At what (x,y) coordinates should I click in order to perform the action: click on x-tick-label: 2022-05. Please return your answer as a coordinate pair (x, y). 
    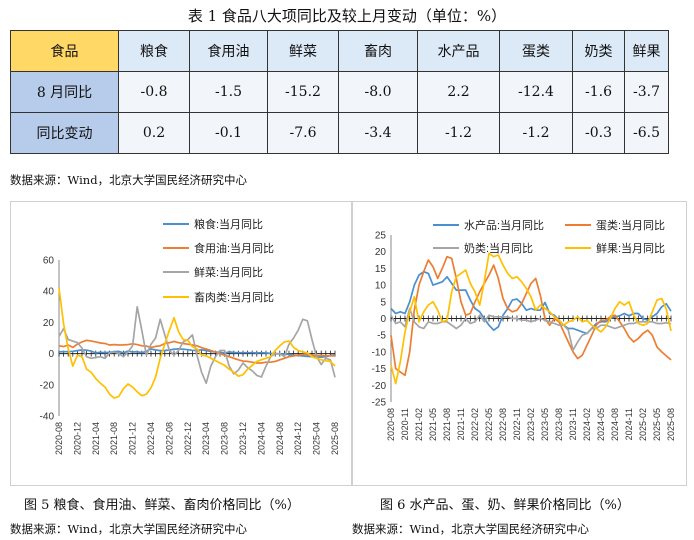
    Looking at the image, I should click on (489, 424).